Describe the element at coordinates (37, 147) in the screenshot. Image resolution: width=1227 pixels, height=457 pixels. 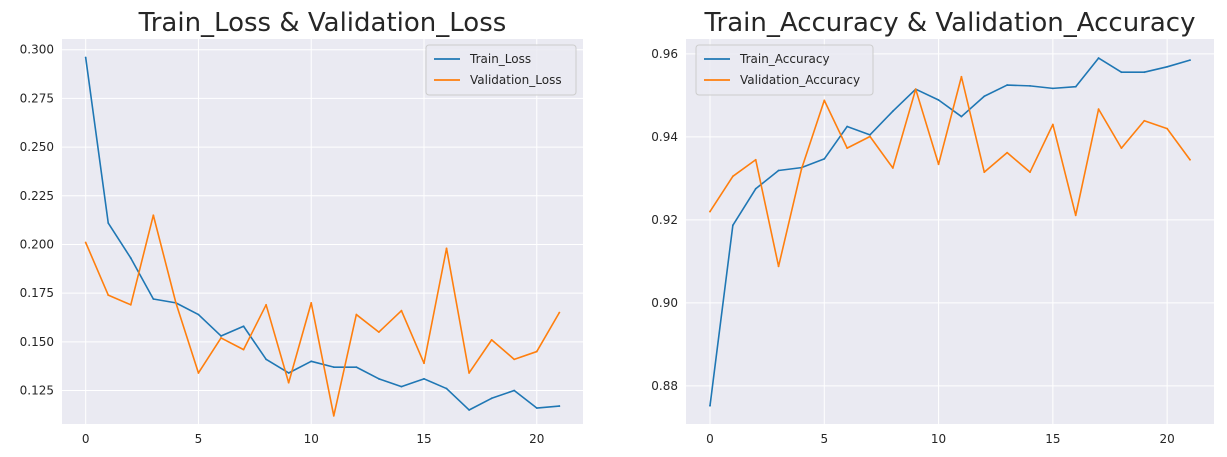
I see `loss-y-tick-label: 0.250` at that location.